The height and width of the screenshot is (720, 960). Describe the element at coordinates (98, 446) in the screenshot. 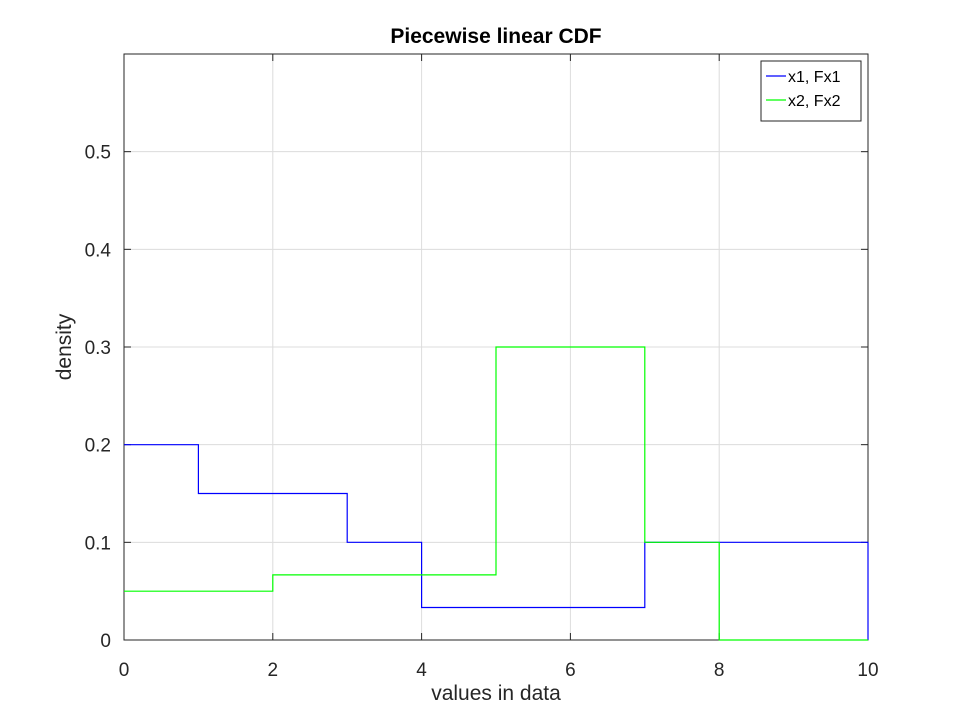

I see `y-tick-label: 0.2` at that location.